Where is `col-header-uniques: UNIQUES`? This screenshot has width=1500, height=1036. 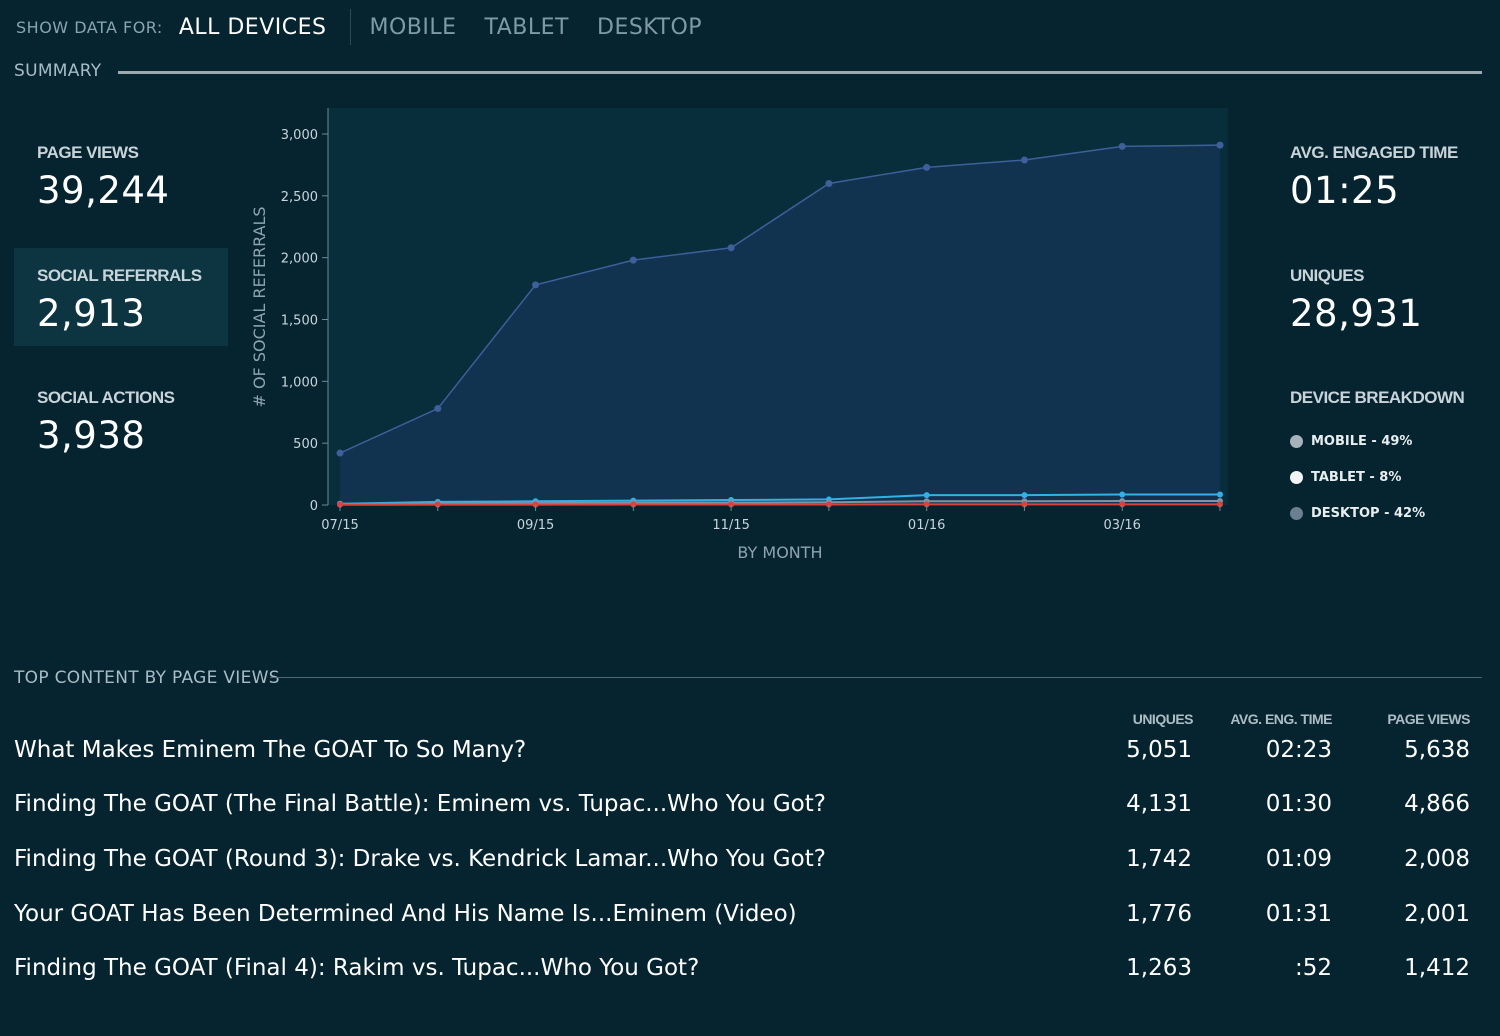 col-header-uniques: UNIQUES is located at coordinates (1163, 719).